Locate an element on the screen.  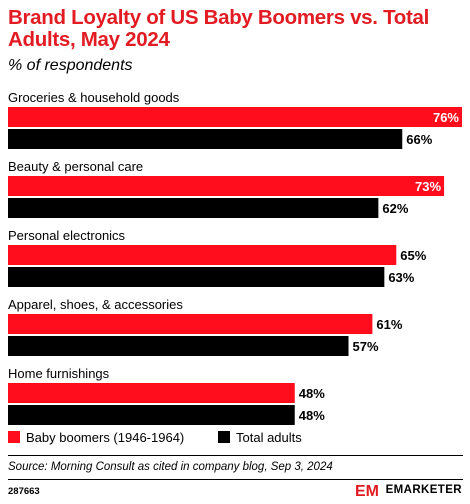
category-label-beauty-personal-care: Beauty & personal care is located at coordinates (75, 166).